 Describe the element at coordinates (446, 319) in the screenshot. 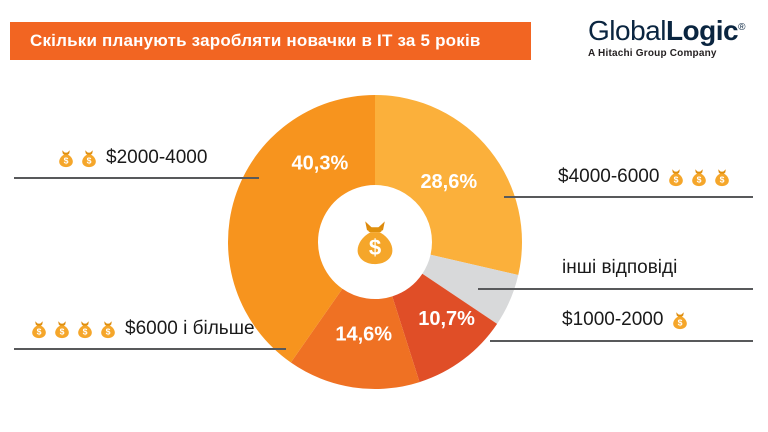

I see `segment-percent-label: 10,7%` at that location.